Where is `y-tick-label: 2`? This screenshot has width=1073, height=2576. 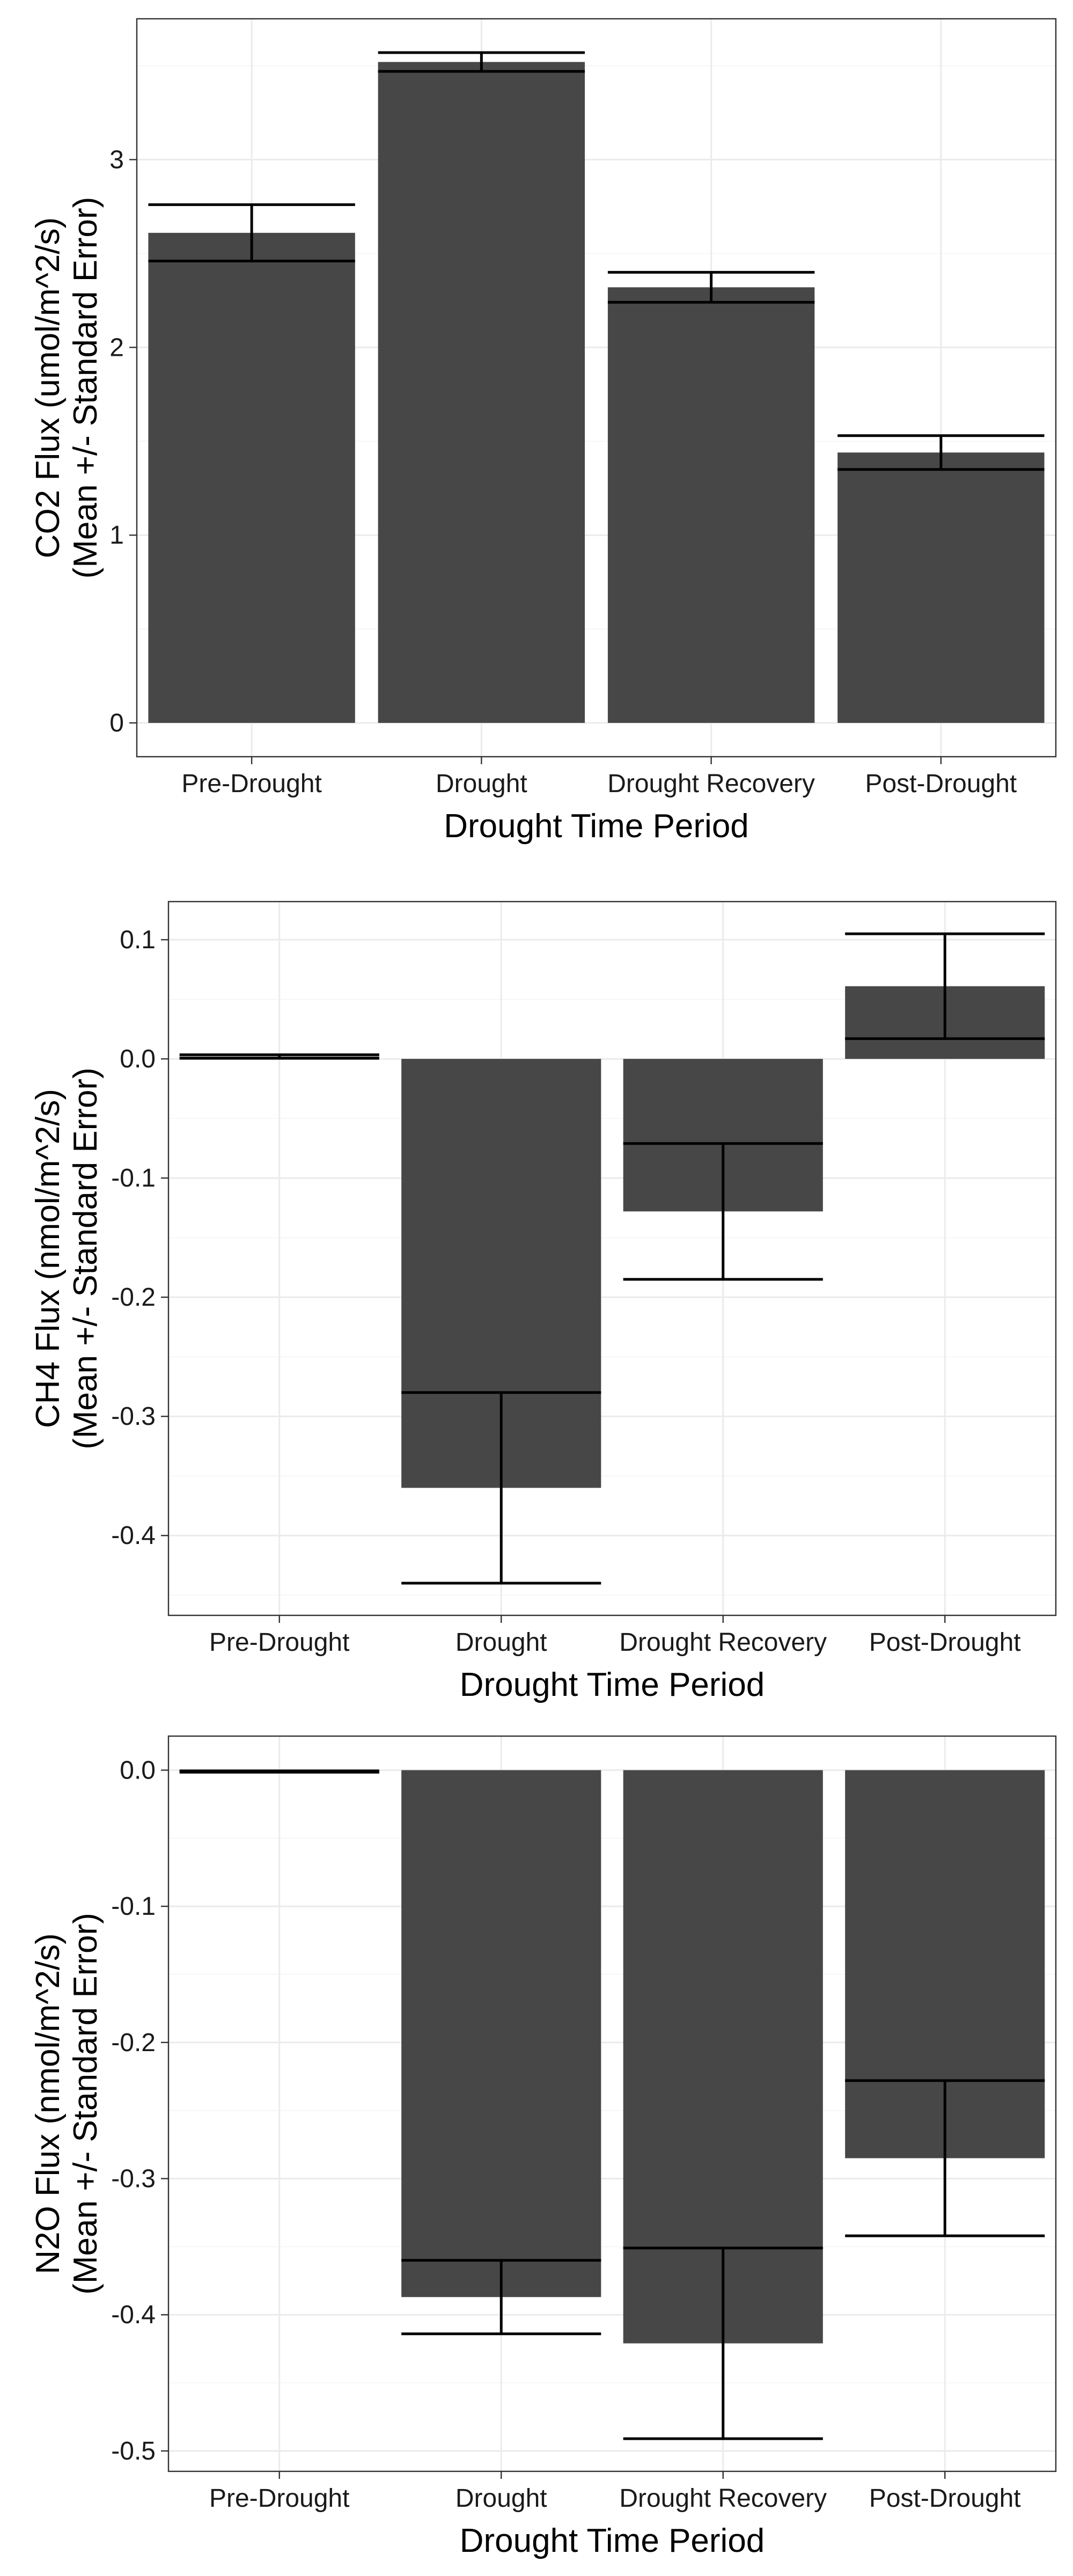
y-tick-label: 2 is located at coordinates (116, 347).